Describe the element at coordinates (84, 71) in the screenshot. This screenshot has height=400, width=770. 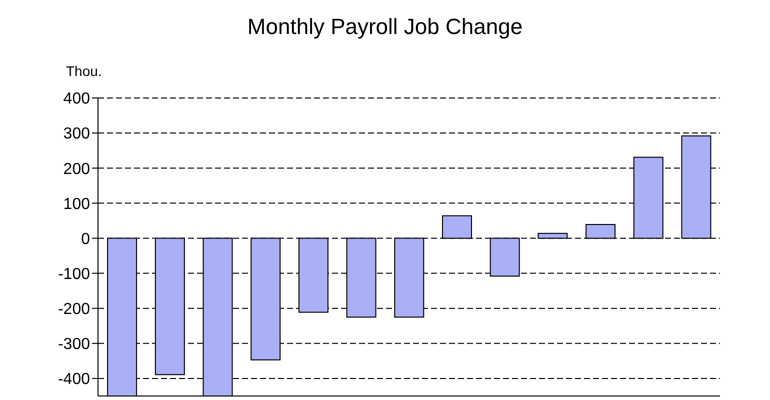
I see `y-axis-title: Thou.` at that location.